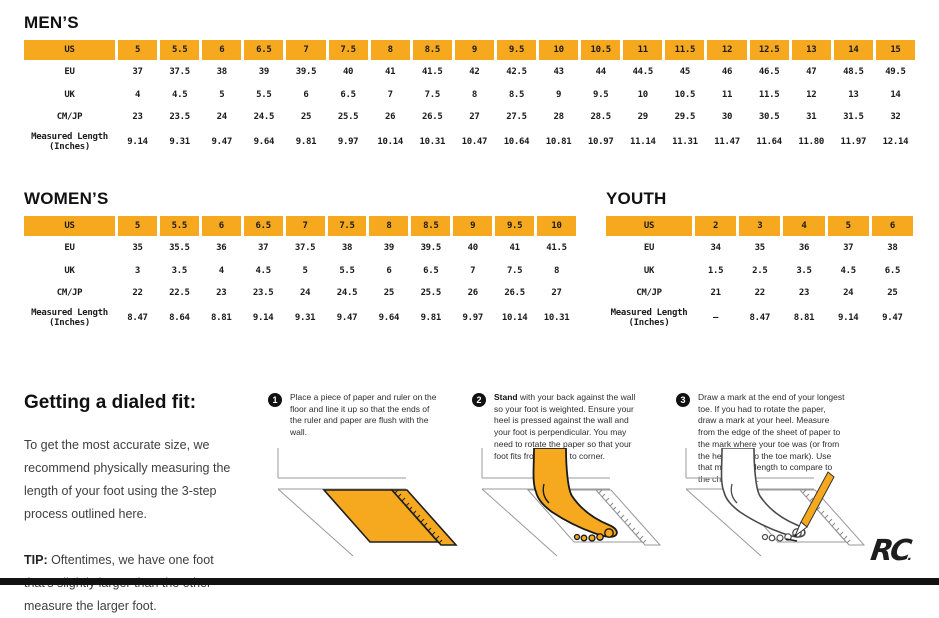  What do you see at coordinates (683, 400) in the screenshot?
I see `step-3-number-badge: 3` at bounding box center [683, 400].